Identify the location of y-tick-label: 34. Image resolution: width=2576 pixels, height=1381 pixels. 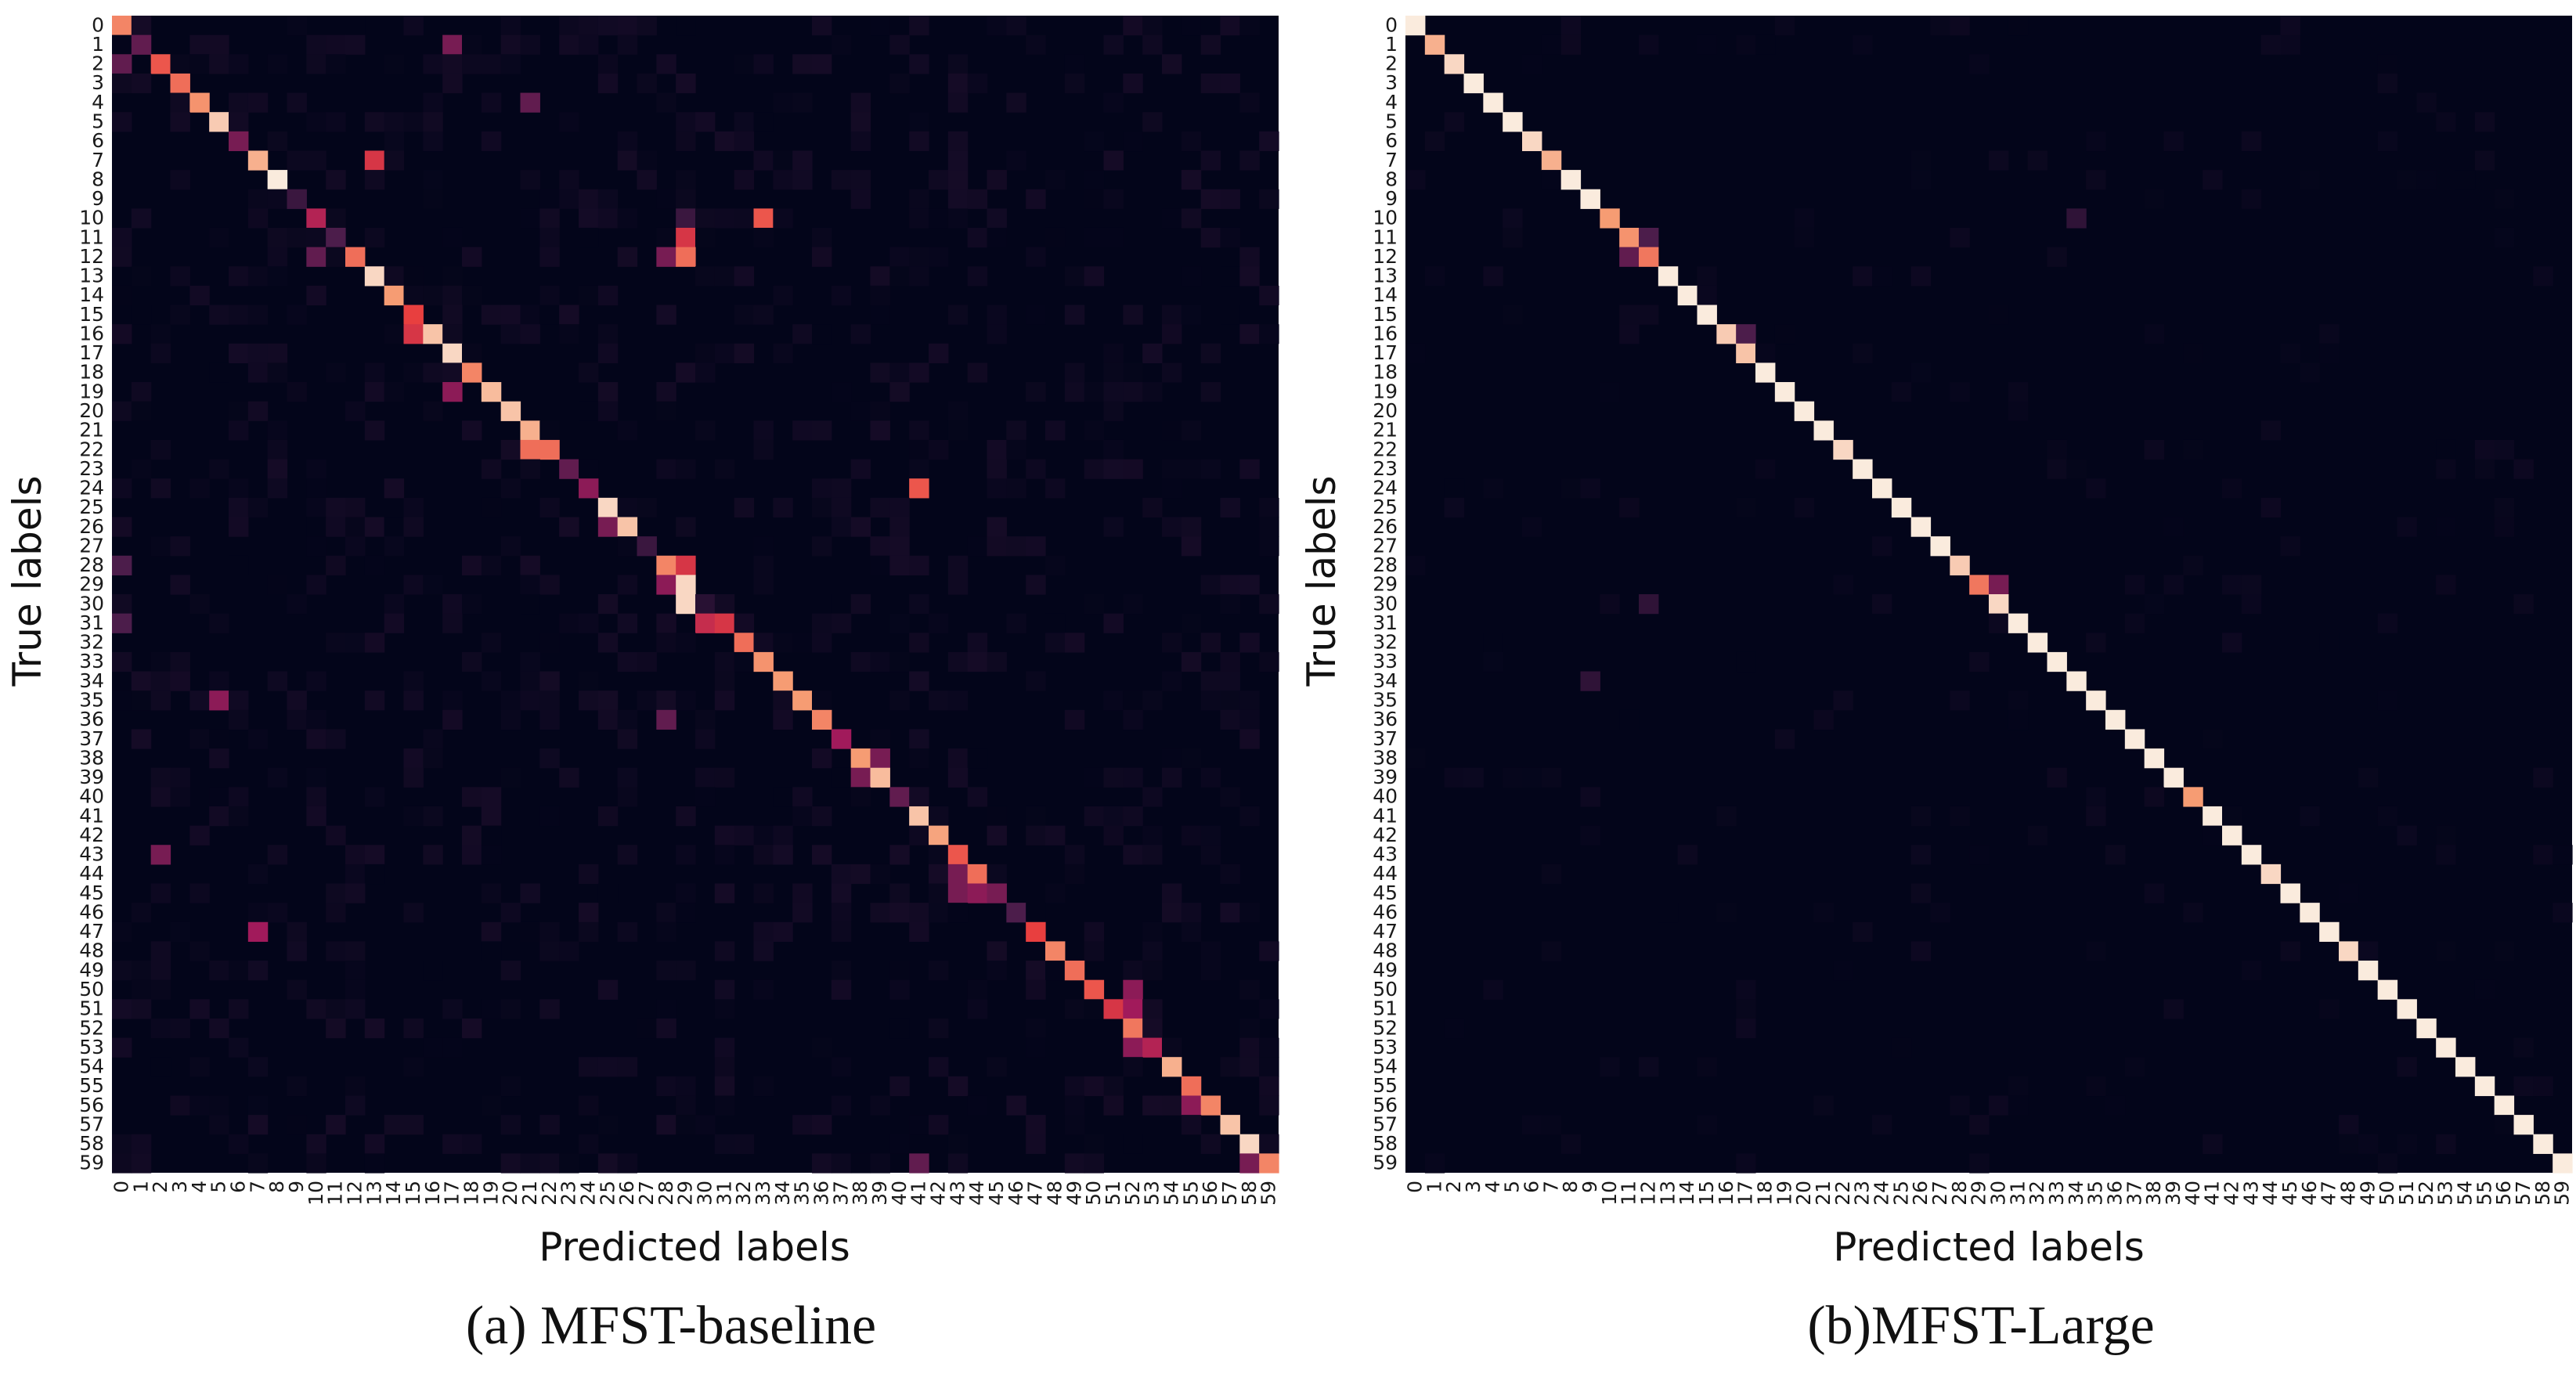
(91, 680).